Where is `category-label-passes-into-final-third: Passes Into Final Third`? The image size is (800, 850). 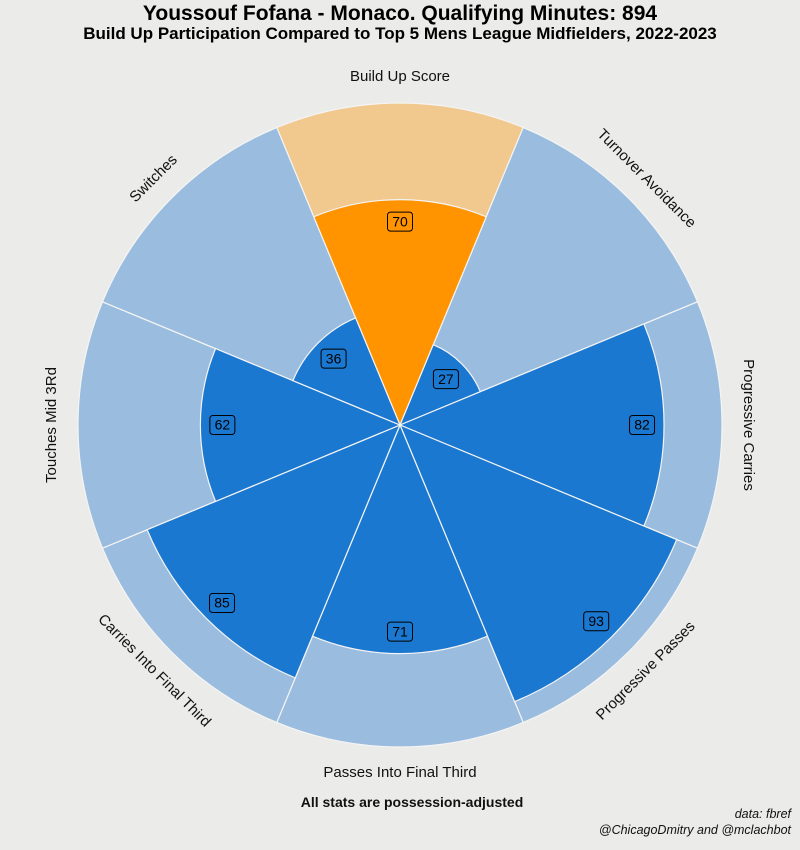 category-label-passes-into-final-third: Passes Into Final Third is located at coordinates (399, 772).